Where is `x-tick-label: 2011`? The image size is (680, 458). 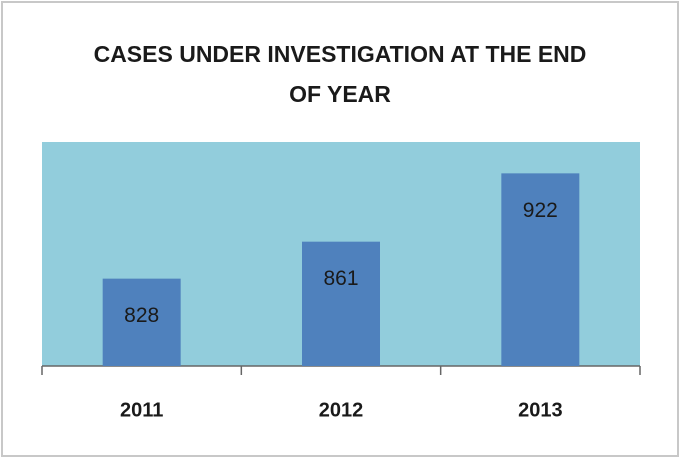 x-tick-label: 2011 is located at coordinates (141, 410).